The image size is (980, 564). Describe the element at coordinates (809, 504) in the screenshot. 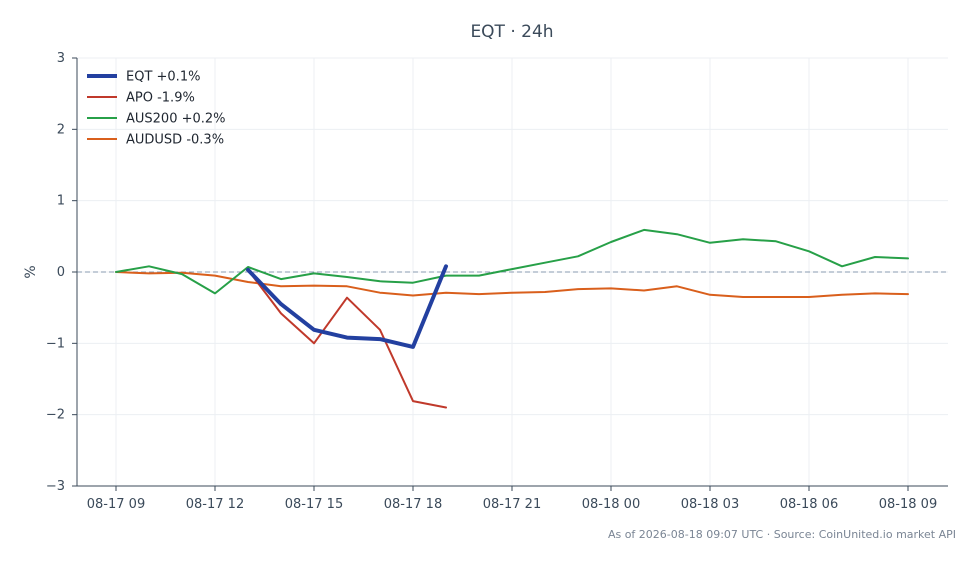

I see `x-tick-label: 08-18 06` at that location.